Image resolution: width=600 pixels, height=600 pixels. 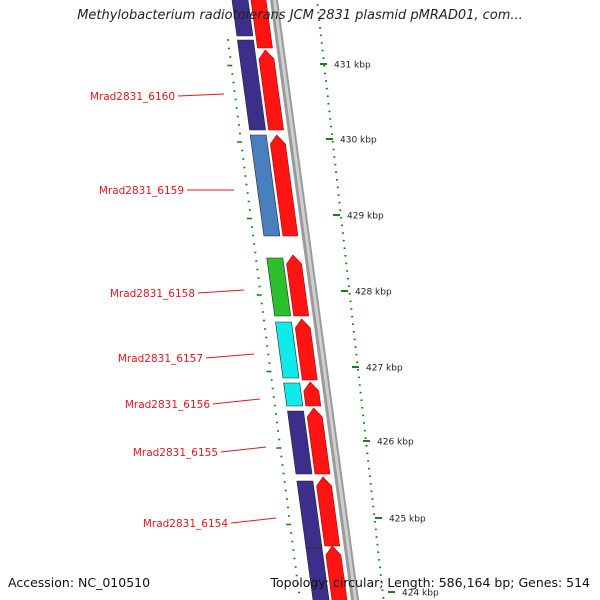 I want to click on accession-label: Accession: NC_010510, so click(x=79, y=582).